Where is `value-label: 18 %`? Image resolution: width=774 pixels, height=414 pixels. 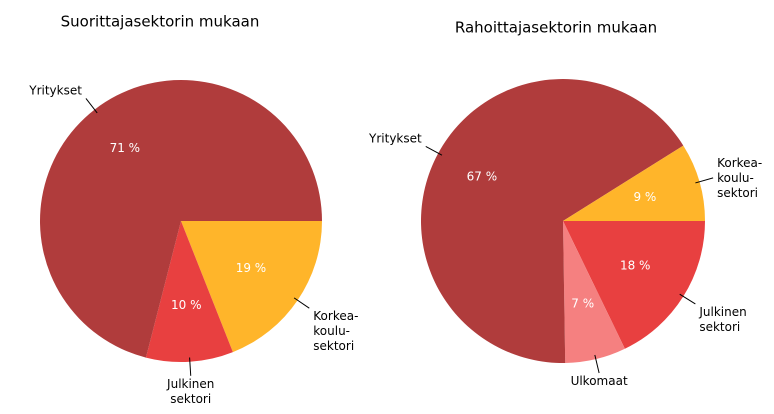
value-label: 18 % is located at coordinates (635, 266).